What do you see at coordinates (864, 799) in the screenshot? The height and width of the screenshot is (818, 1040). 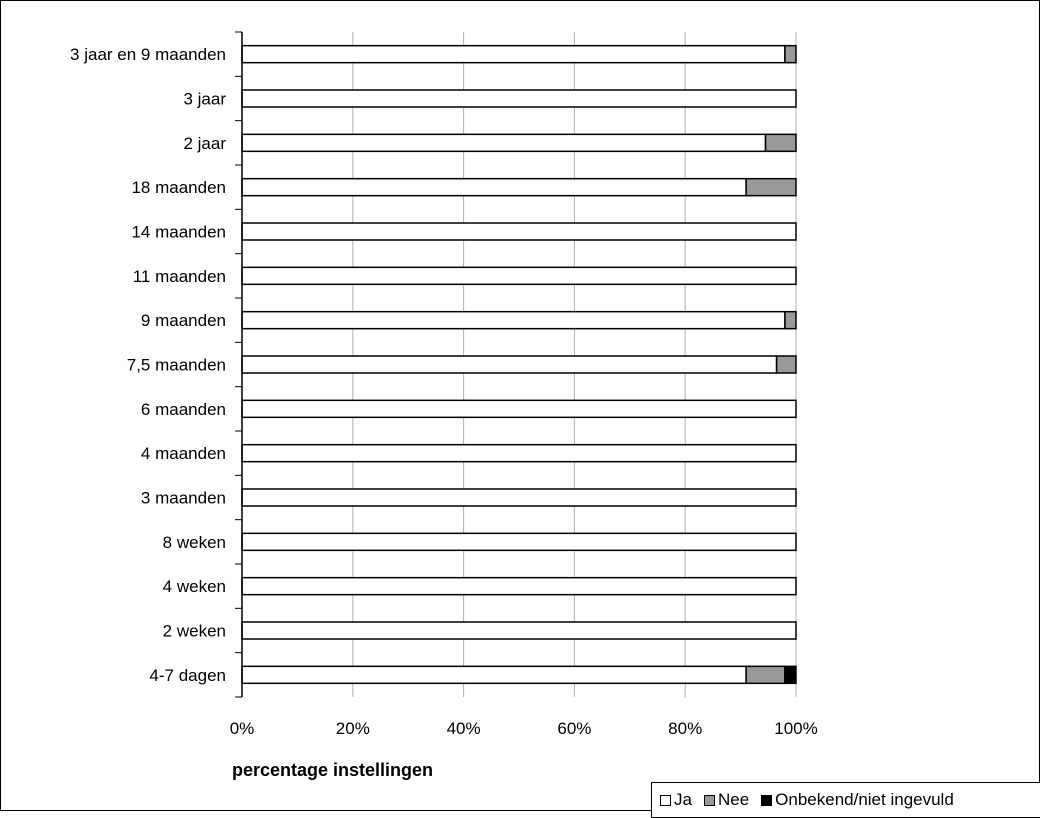 I see `legend-label: Onbekend/niet ingevuld` at bounding box center [864, 799].